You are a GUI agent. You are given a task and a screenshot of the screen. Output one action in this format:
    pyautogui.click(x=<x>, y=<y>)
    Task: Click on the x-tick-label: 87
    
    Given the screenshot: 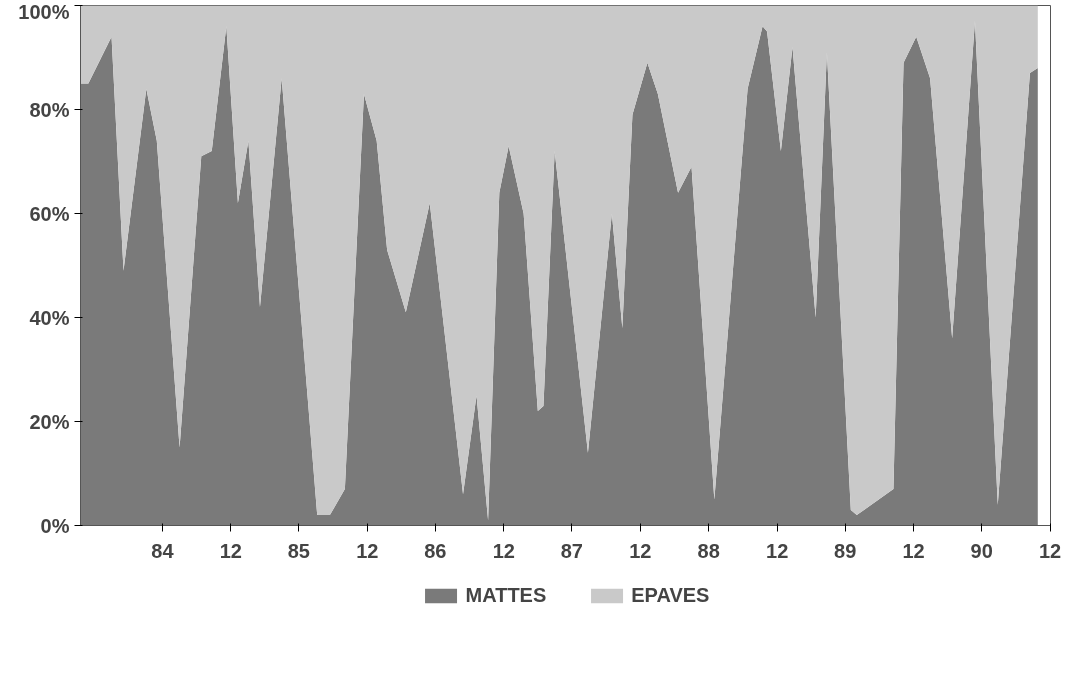 What is the action you would take?
    pyautogui.click(x=571, y=550)
    